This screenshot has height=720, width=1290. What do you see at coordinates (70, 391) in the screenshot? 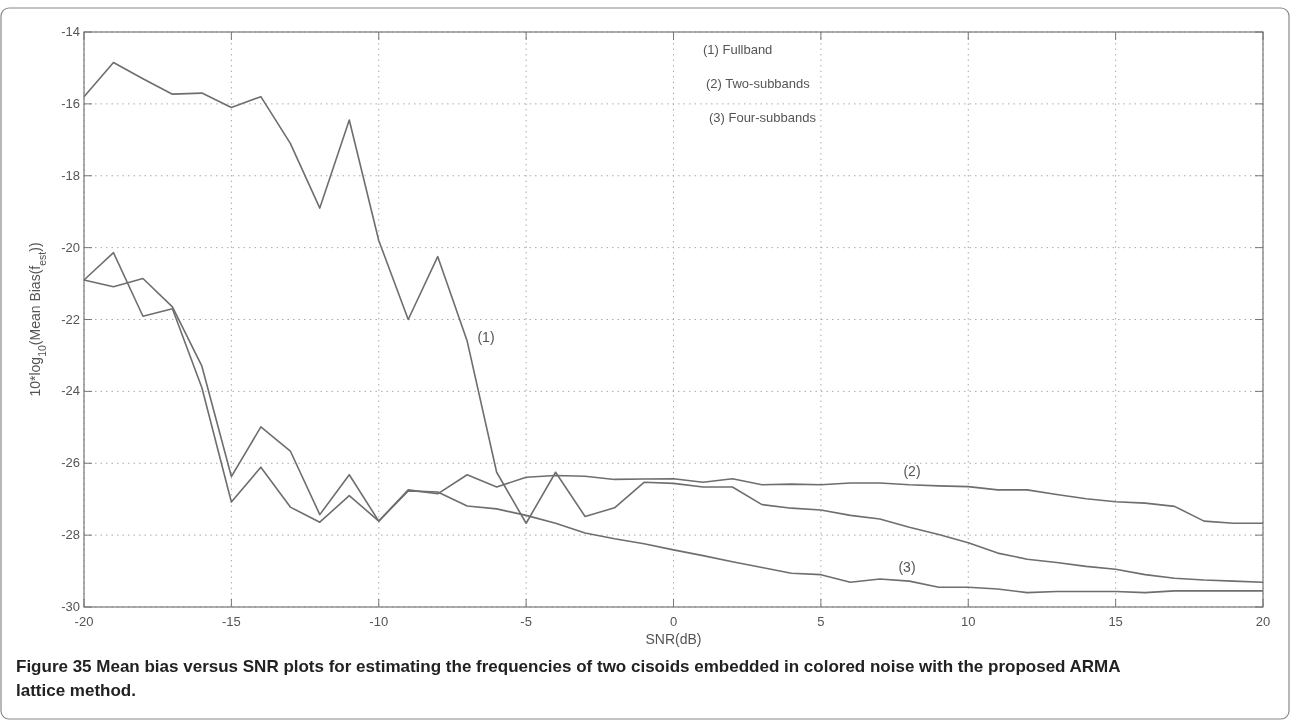
I see `y-tick-label: -24` at bounding box center [70, 391].